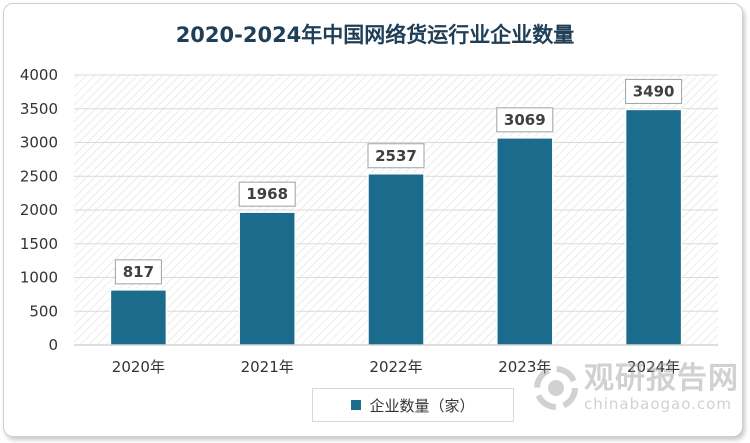  I want to click on data-label: 817, so click(138, 272).